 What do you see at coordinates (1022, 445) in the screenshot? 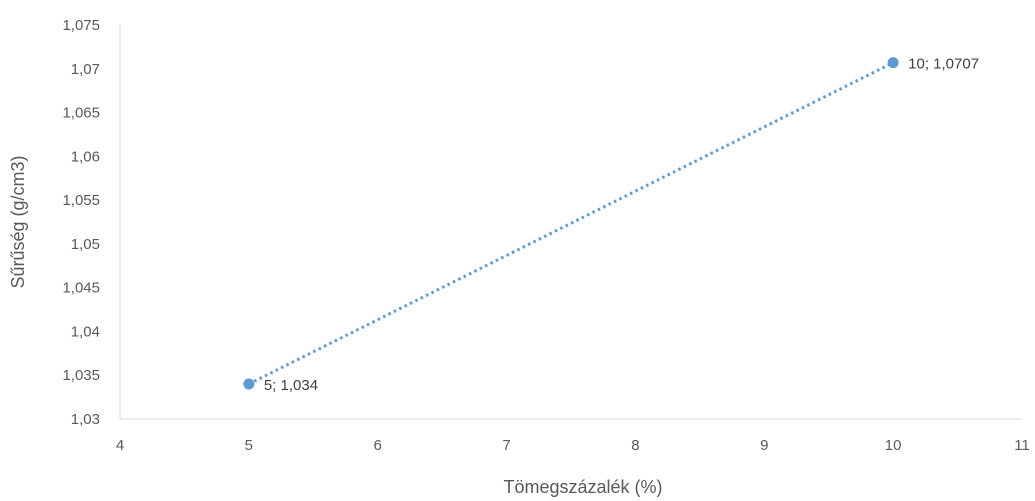
I see `x-tick-label: 11` at bounding box center [1022, 445].